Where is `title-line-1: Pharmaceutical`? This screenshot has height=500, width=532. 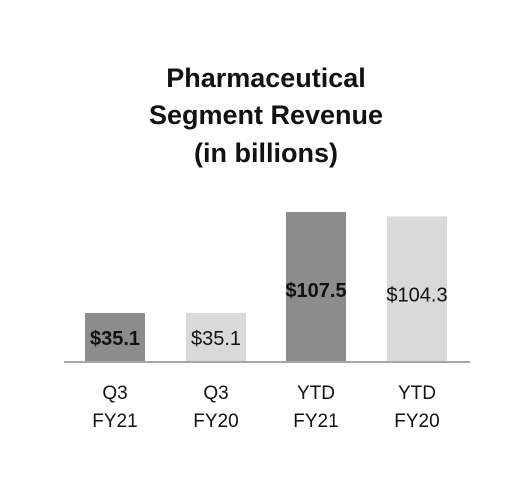
title-line-1: Pharmaceutical is located at coordinates (266, 78).